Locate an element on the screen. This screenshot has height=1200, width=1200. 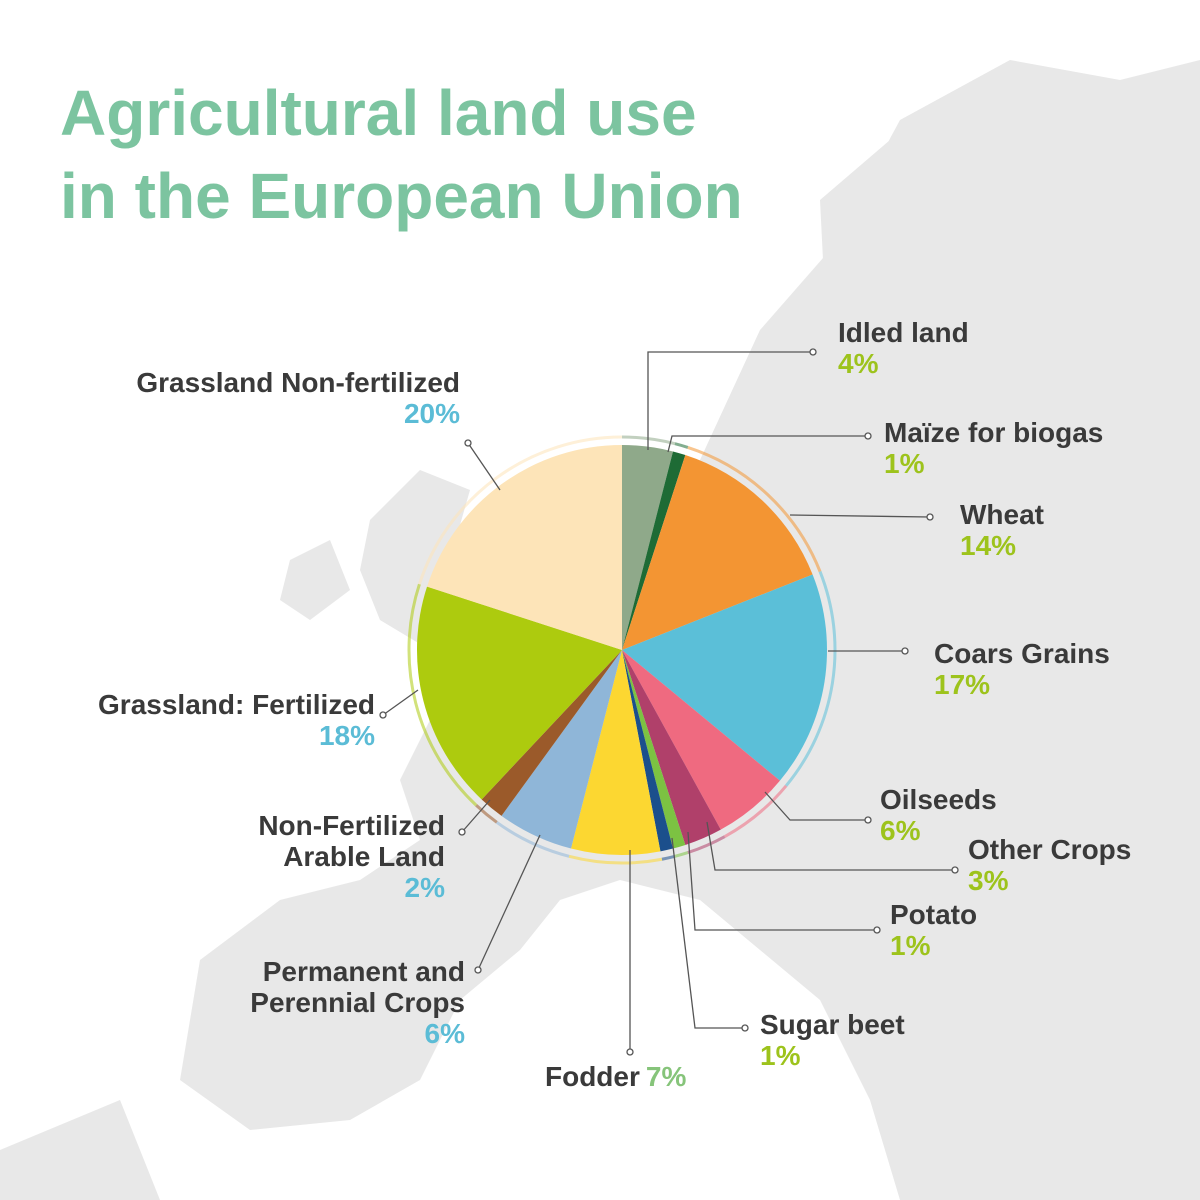
category-name: Oilseeds is located at coordinates (938, 799).